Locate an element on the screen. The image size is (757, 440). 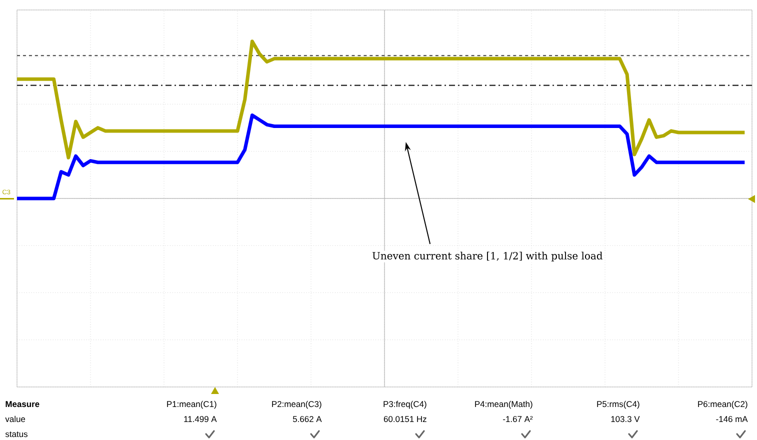
text: -1.67 A² is located at coordinates (518, 419).